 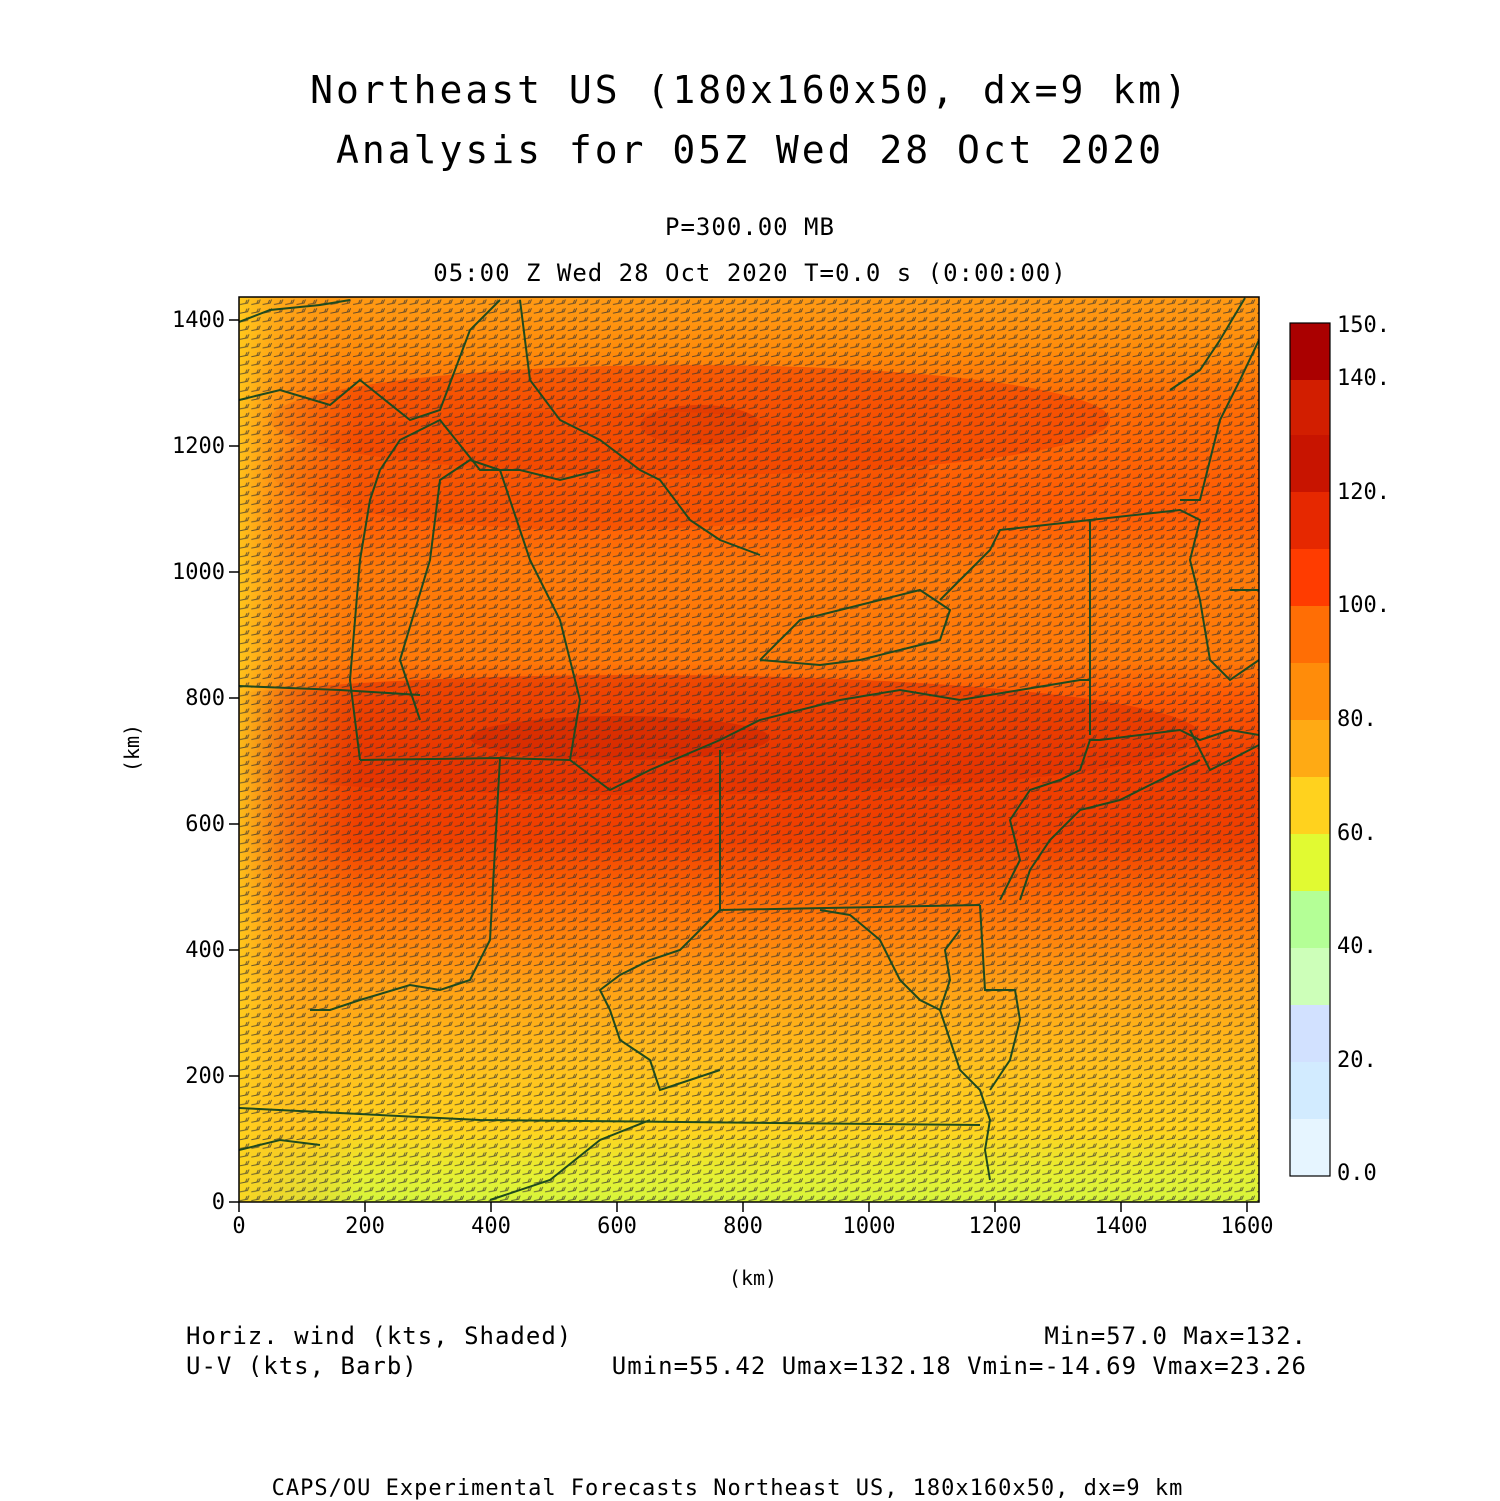 I want to click on y-tick-label: 1200, so click(x=198, y=446).